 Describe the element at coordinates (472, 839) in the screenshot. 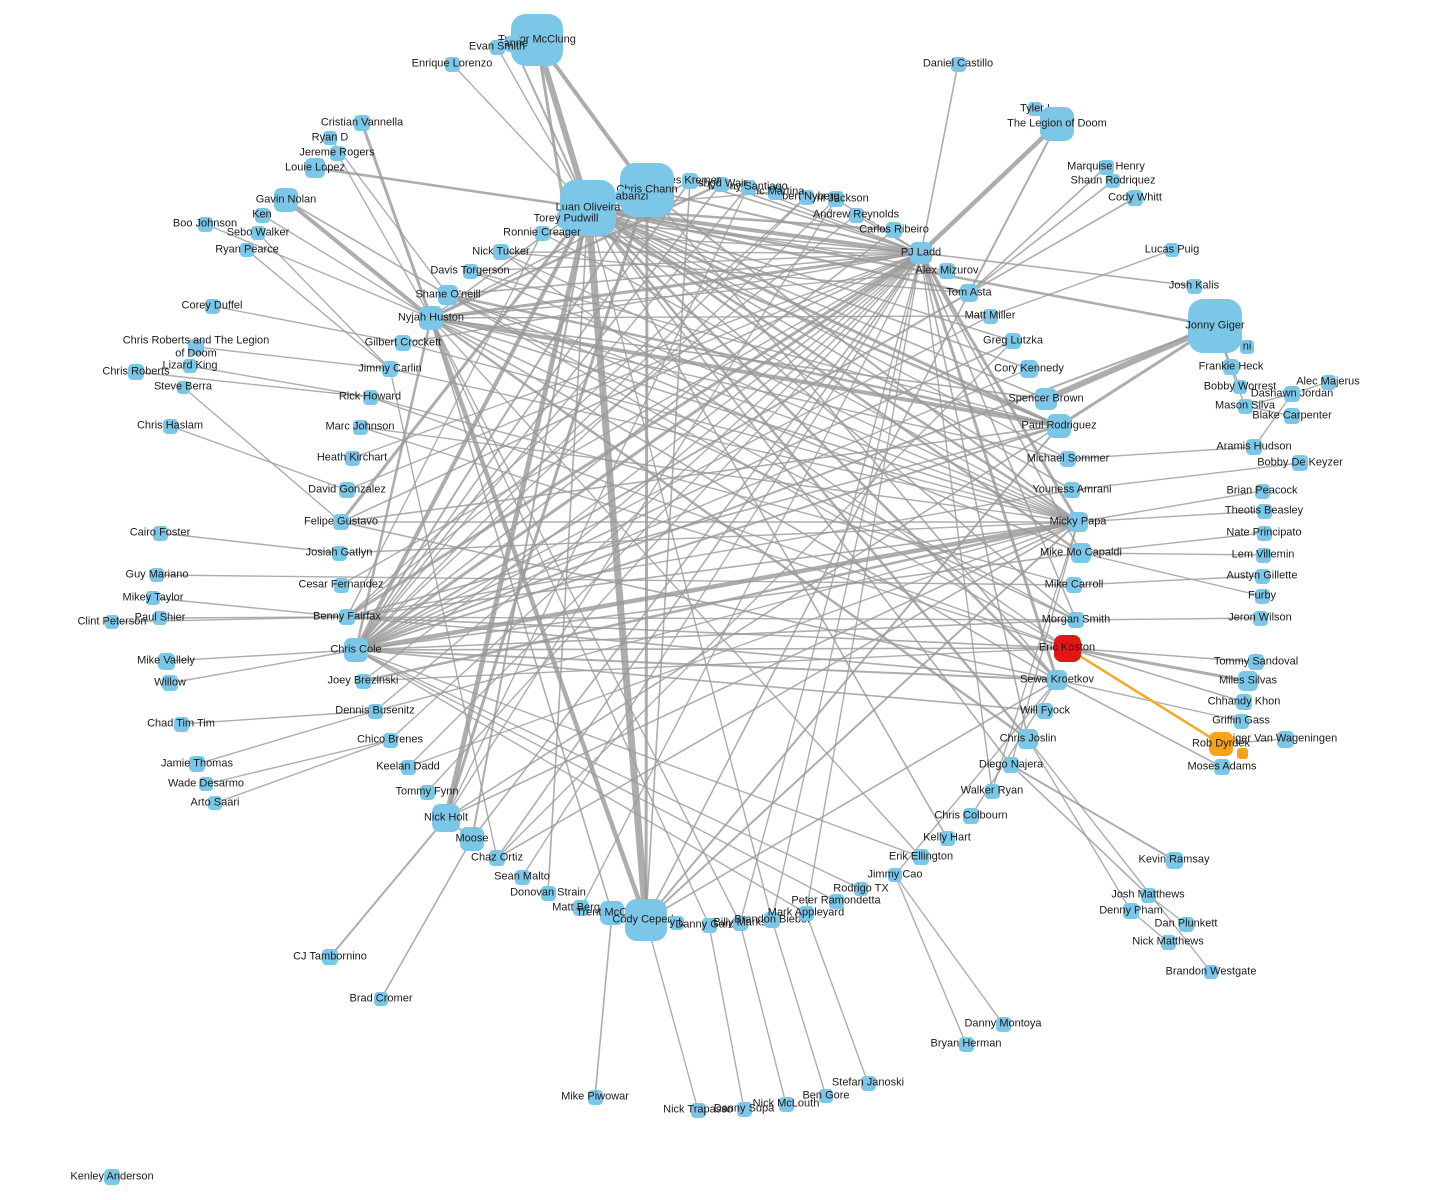

I see `graph-node-moose: Moose` at that location.